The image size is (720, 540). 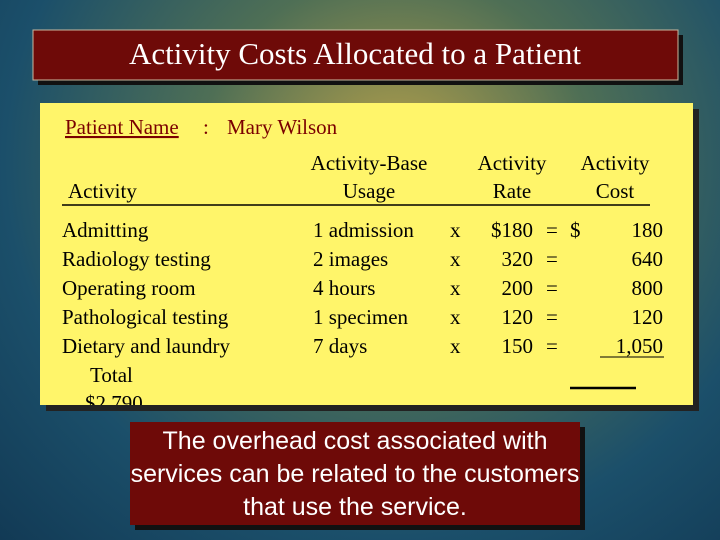 I want to click on cost: 120, so click(x=648, y=317).